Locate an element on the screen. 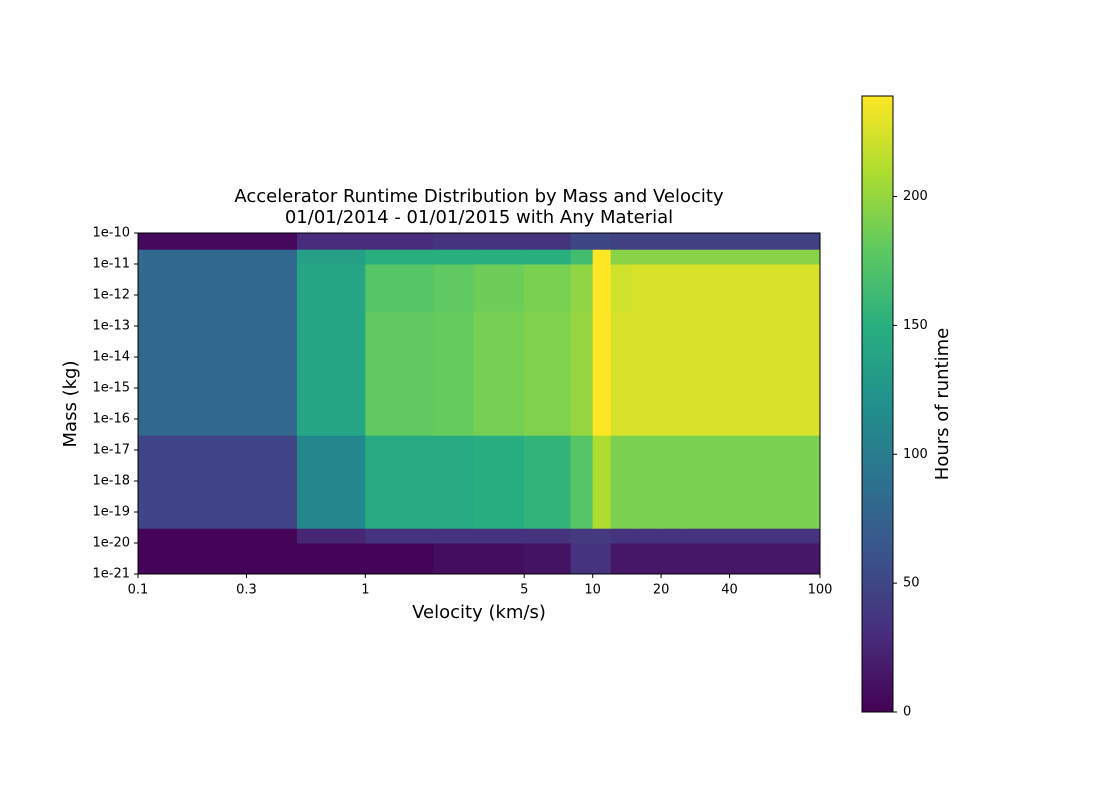 This screenshot has width=1100, height=800. colorbar-tick-label: 100 is located at coordinates (915, 454).